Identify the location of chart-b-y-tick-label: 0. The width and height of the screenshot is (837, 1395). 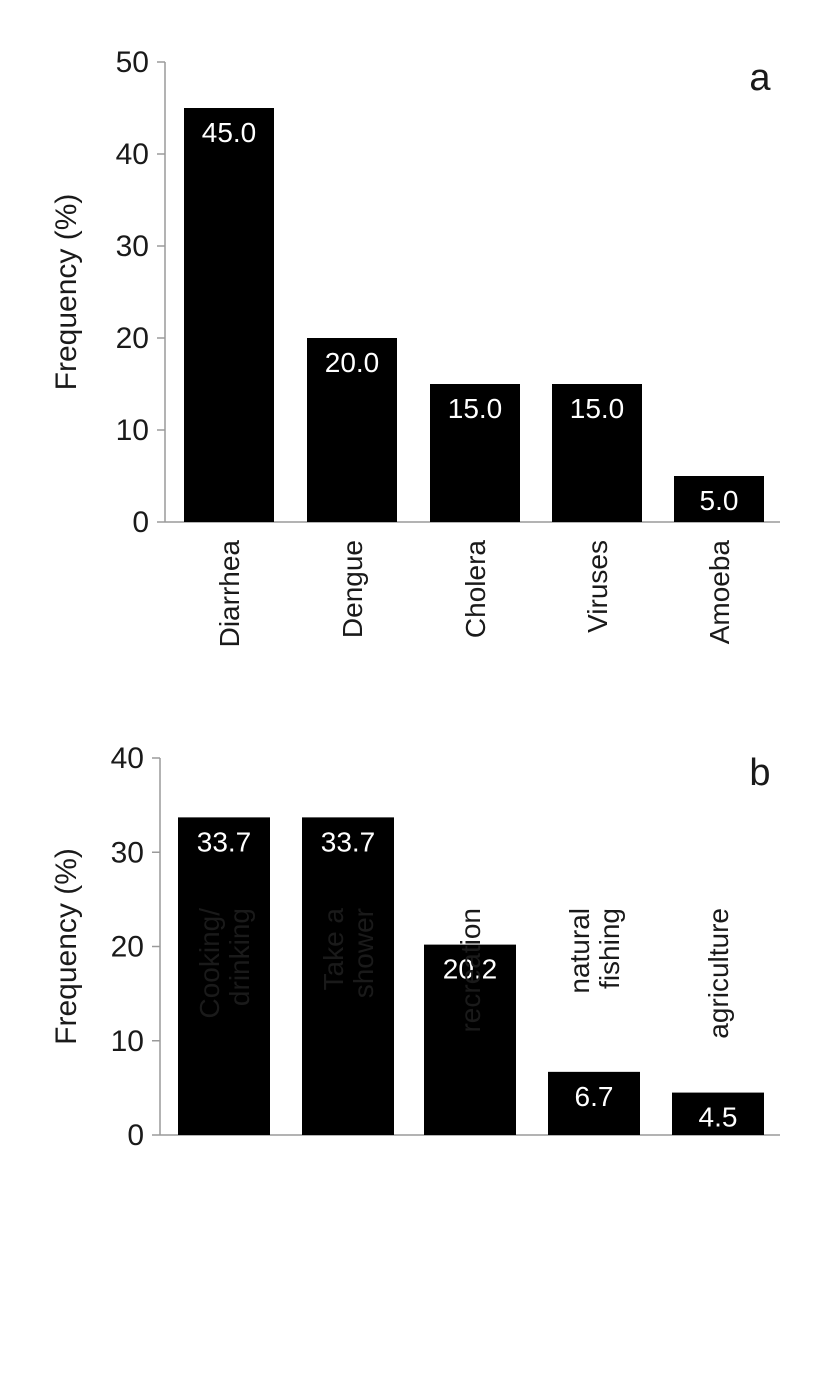
(135, 1135).